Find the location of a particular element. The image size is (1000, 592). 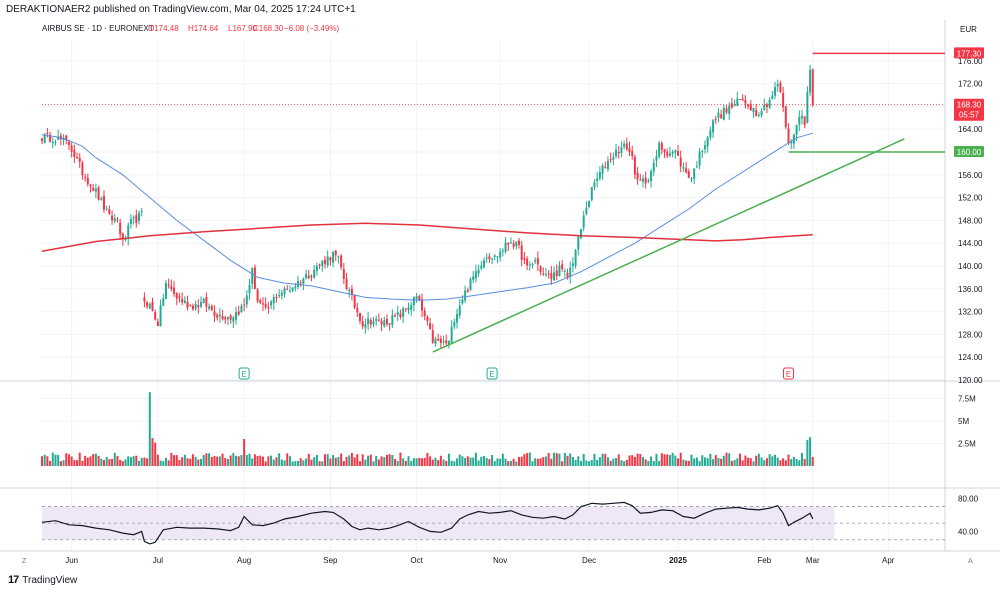

currency-label: EUR is located at coordinates (968, 29).